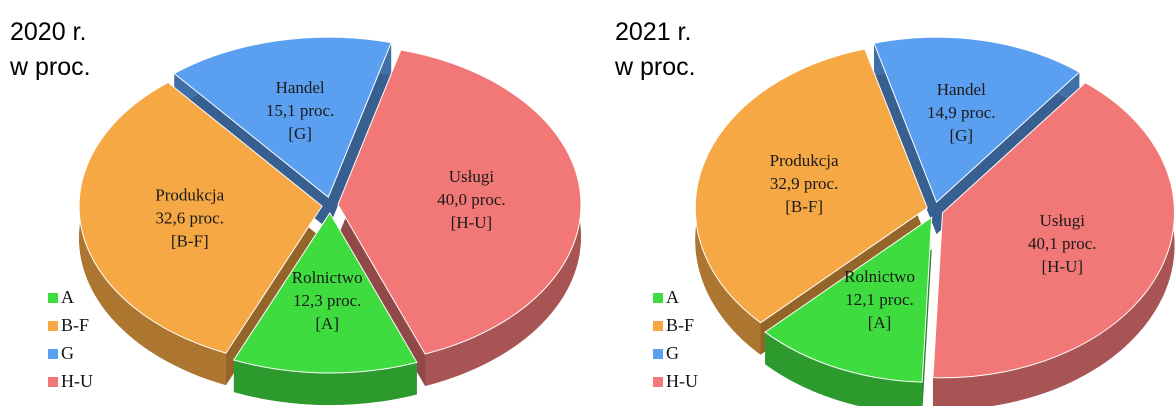 The width and height of the screenshot is (1175, 406). Describe the element at coordinates (48, 32) in the screenshot. I see `chart-title: 2020 r.` at that location.